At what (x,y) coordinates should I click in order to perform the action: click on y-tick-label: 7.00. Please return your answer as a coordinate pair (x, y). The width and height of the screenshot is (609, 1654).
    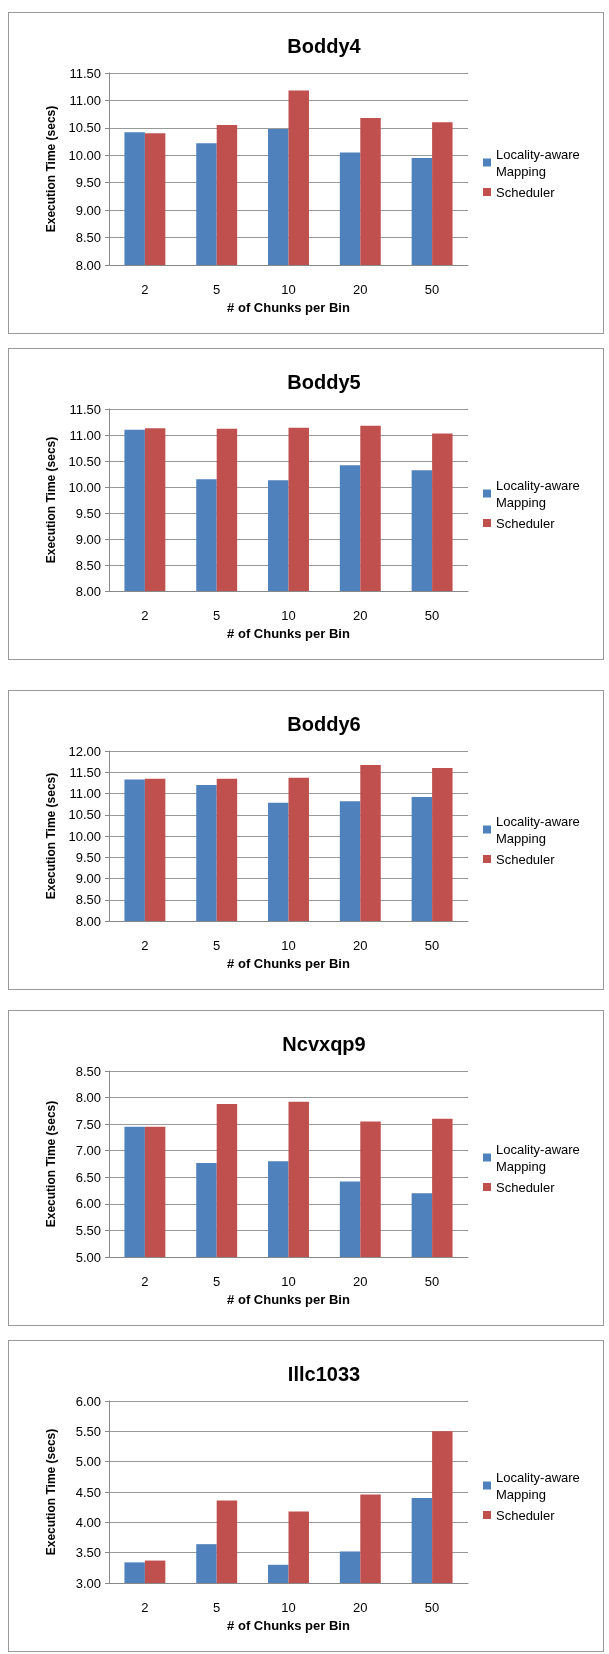
    Looking at the image, I should click on (88, 1151).